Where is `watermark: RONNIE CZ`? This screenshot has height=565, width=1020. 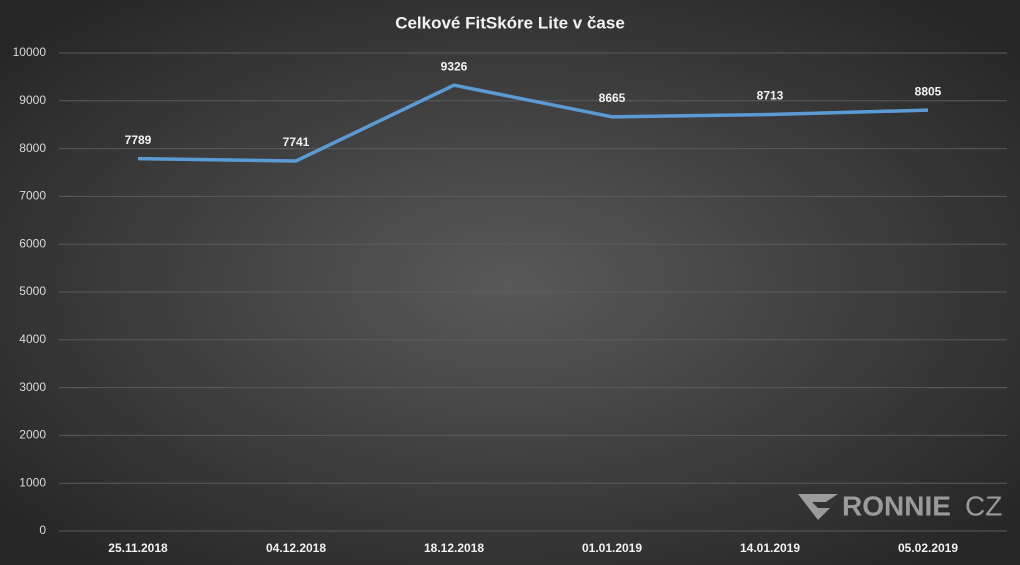
watermark: RONNIE CZ is located at coordinates (900, 505).